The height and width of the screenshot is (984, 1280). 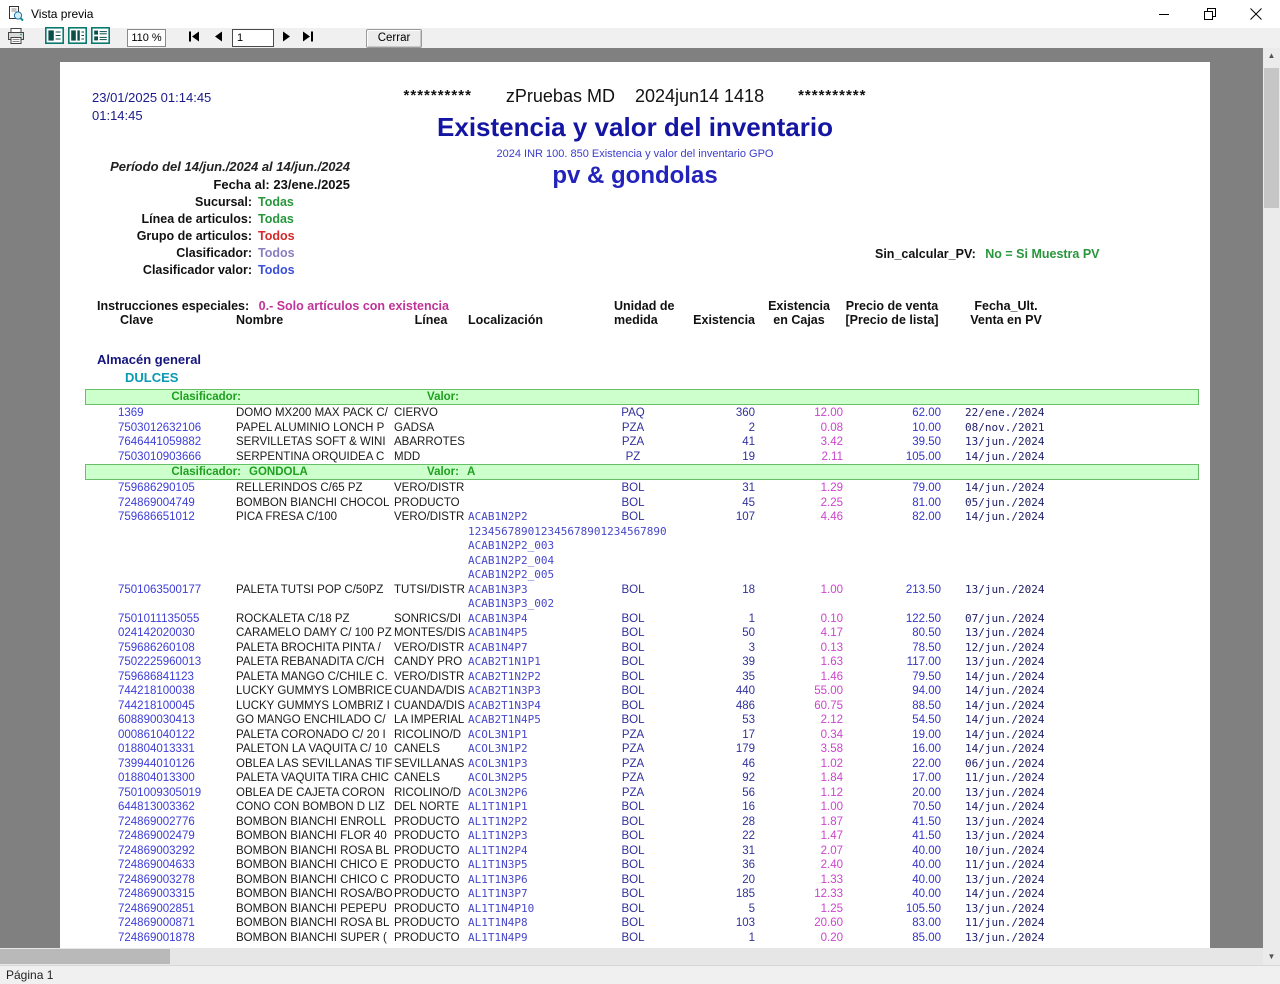 What do you see at coordinates (160, 456) in the screenshot?
I see `cell-clave: 7503010903666` at bounding box center [160, 456].